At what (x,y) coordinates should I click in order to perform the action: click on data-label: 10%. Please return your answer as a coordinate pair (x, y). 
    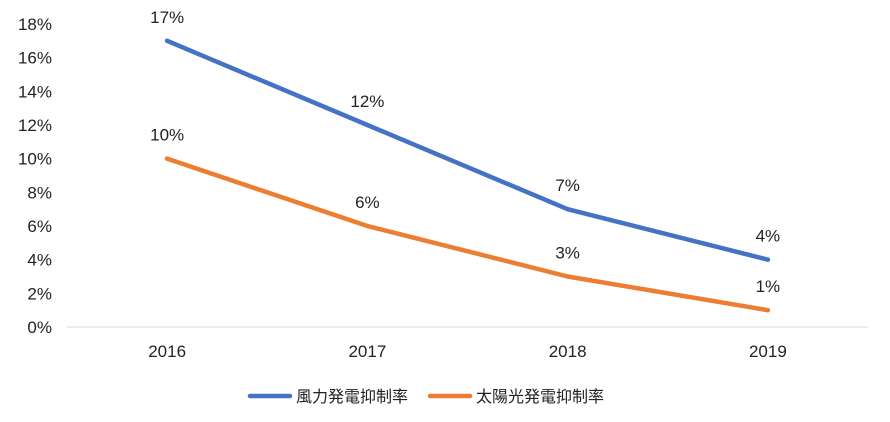
    Looking at the image, I should click on (167, 135).